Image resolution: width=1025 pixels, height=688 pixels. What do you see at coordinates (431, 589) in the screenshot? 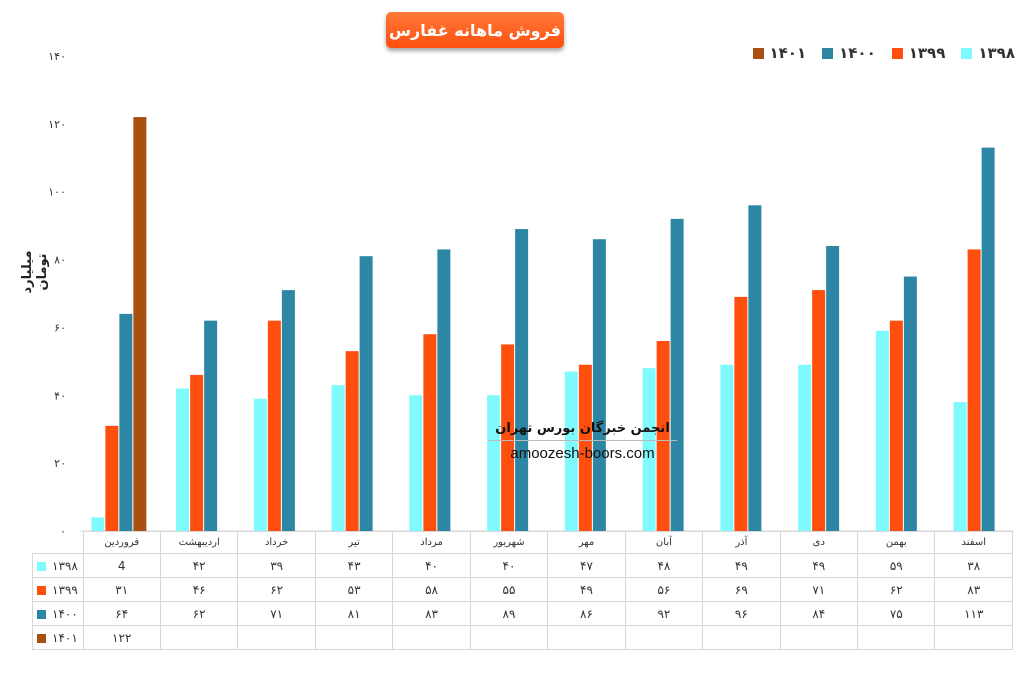
I see `table-cell: ۵۸` at bounding box center [431, 589].